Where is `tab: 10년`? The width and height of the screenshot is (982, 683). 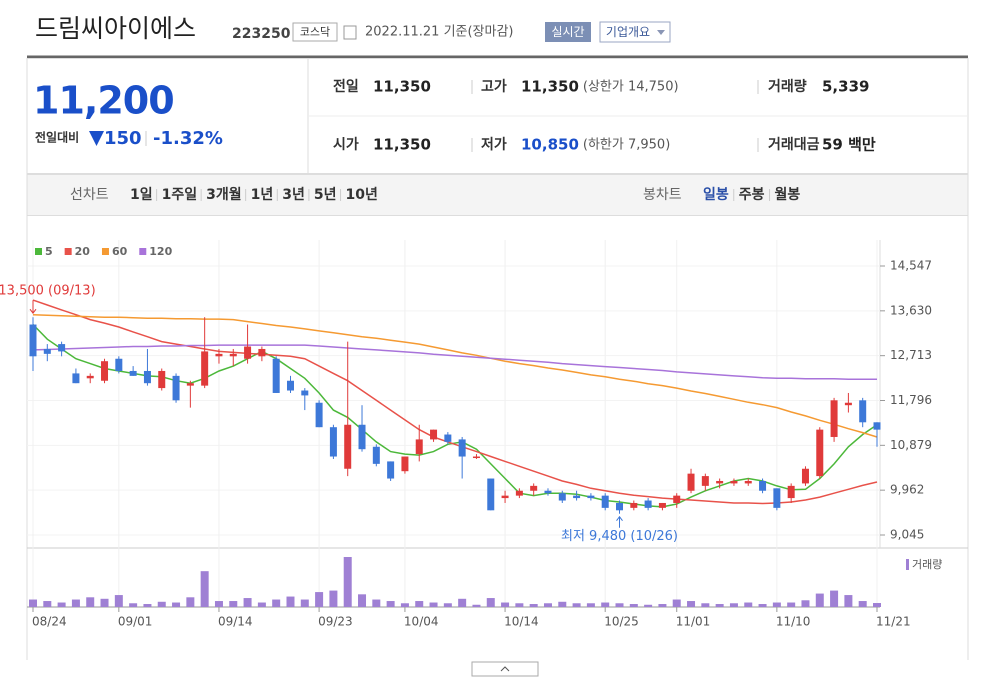
tab: 10년 is located at coordinates (362, 195).